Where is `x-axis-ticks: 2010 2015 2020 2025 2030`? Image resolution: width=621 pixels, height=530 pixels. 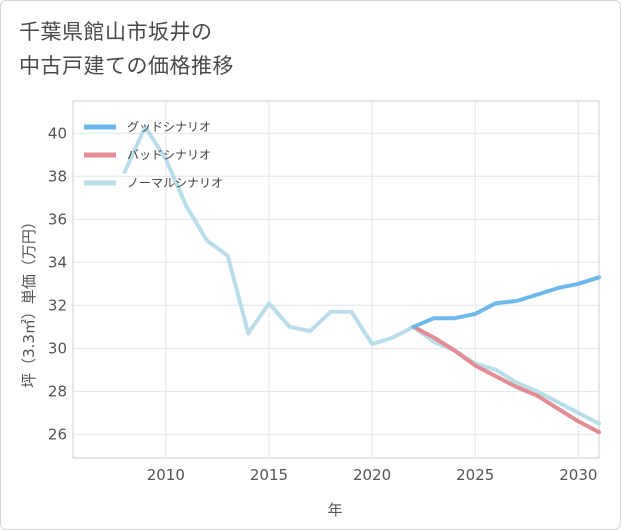 x-axis-ticks: 2010 2015 2020 2025 2030 is located at coordinates (372, 475).